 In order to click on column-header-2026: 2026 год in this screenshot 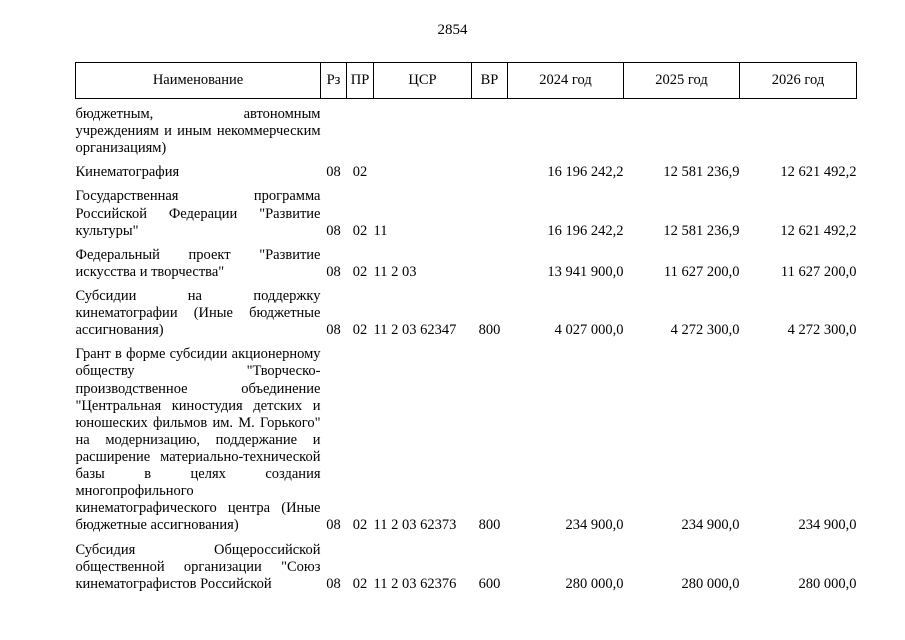, I will do `click(798, 80)`.